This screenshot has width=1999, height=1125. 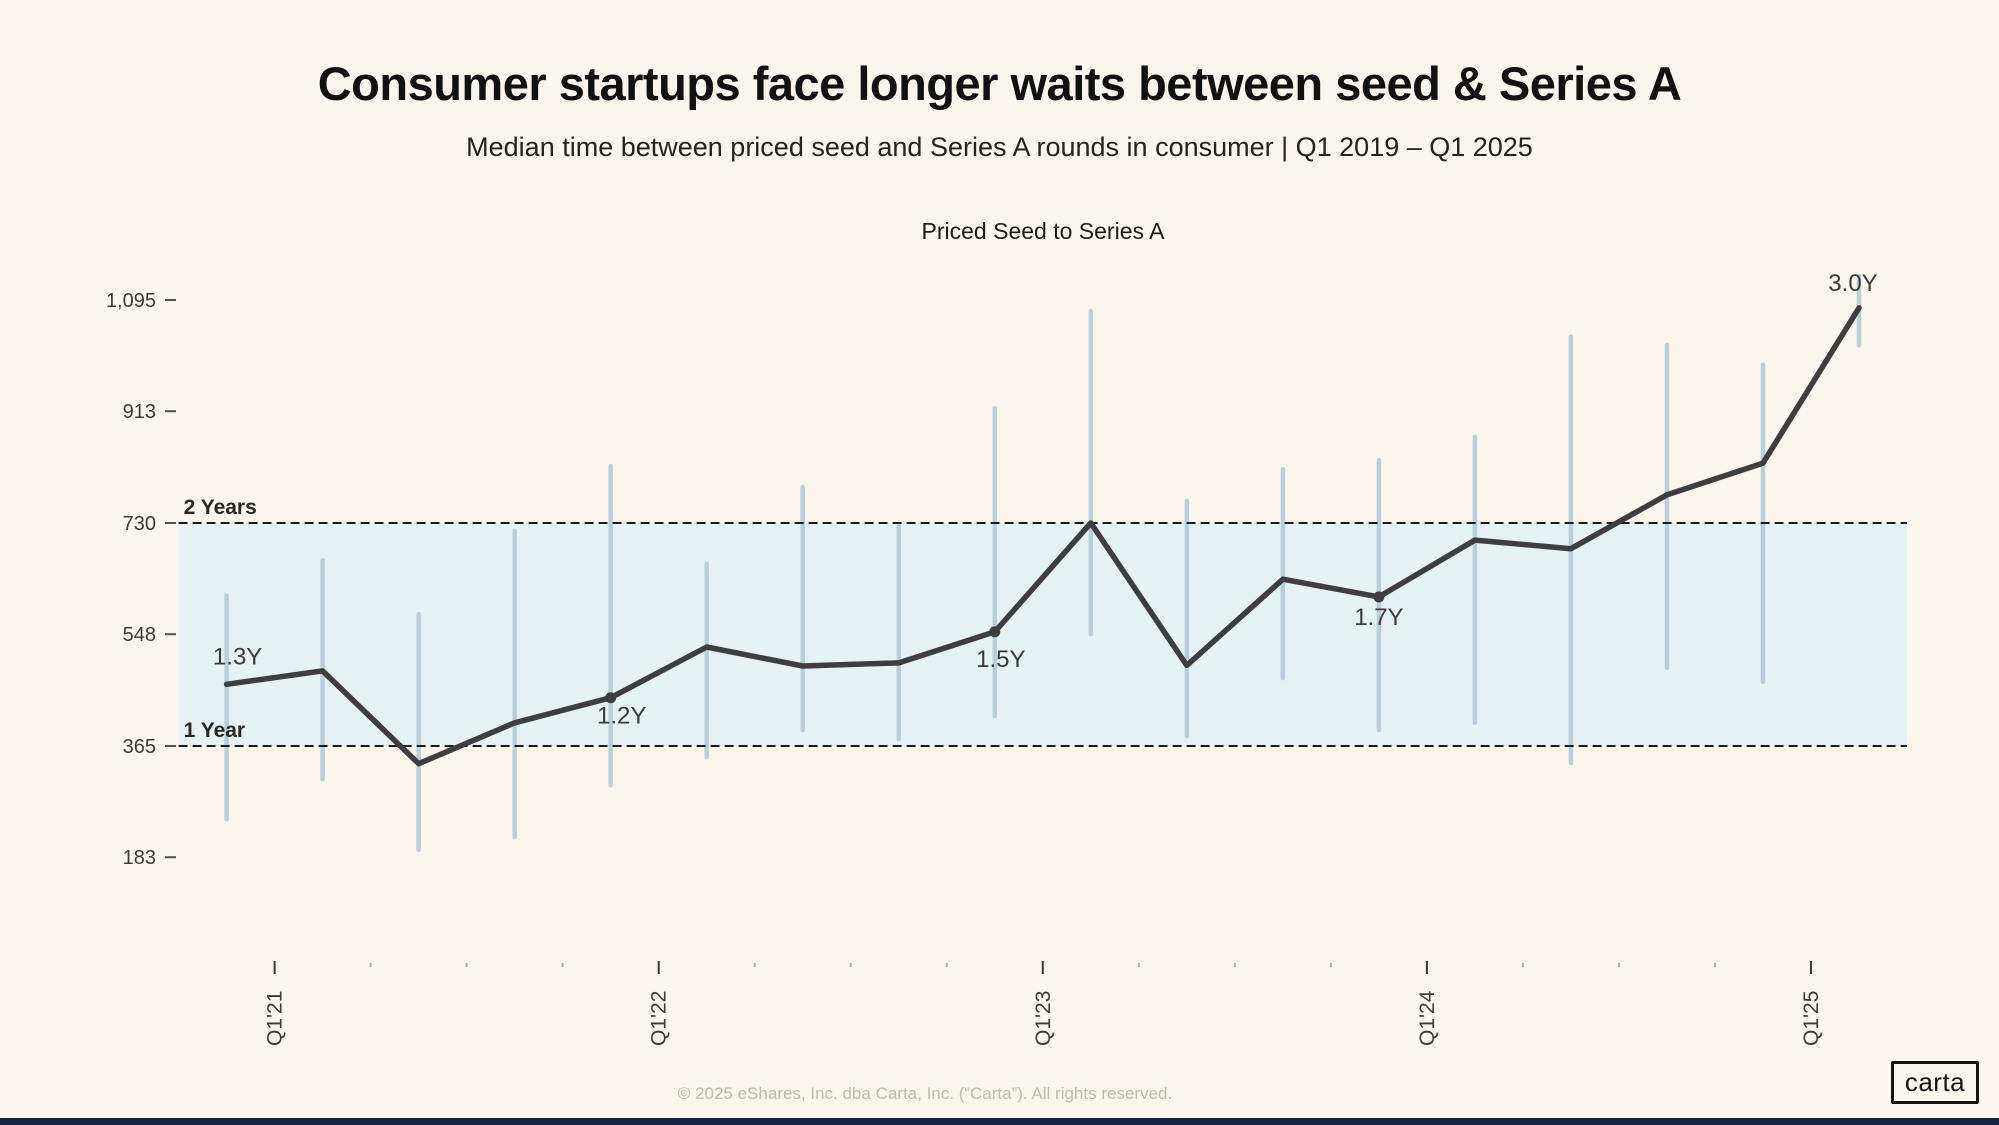 I want to click on reference-line-label: 2 Years, so click(x=220, y=507).